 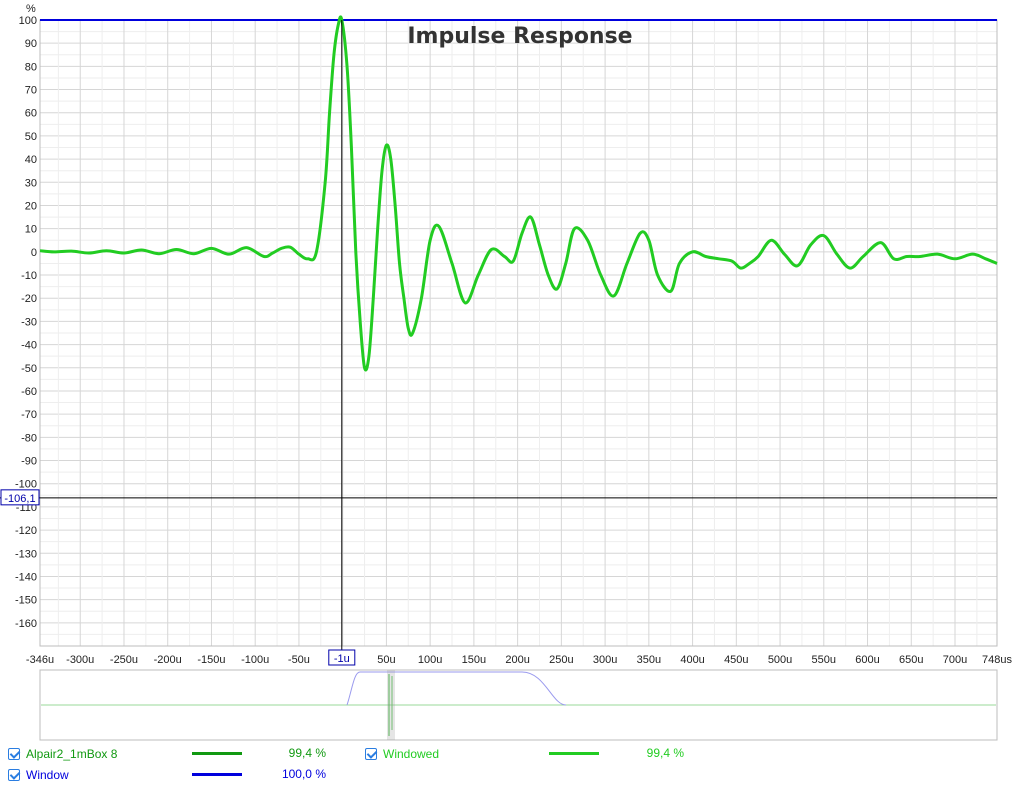 What do you see at coordinates (29, 299) in the screenshot?
I see `y-tick-label: -20` at bounding box center [29, 299].